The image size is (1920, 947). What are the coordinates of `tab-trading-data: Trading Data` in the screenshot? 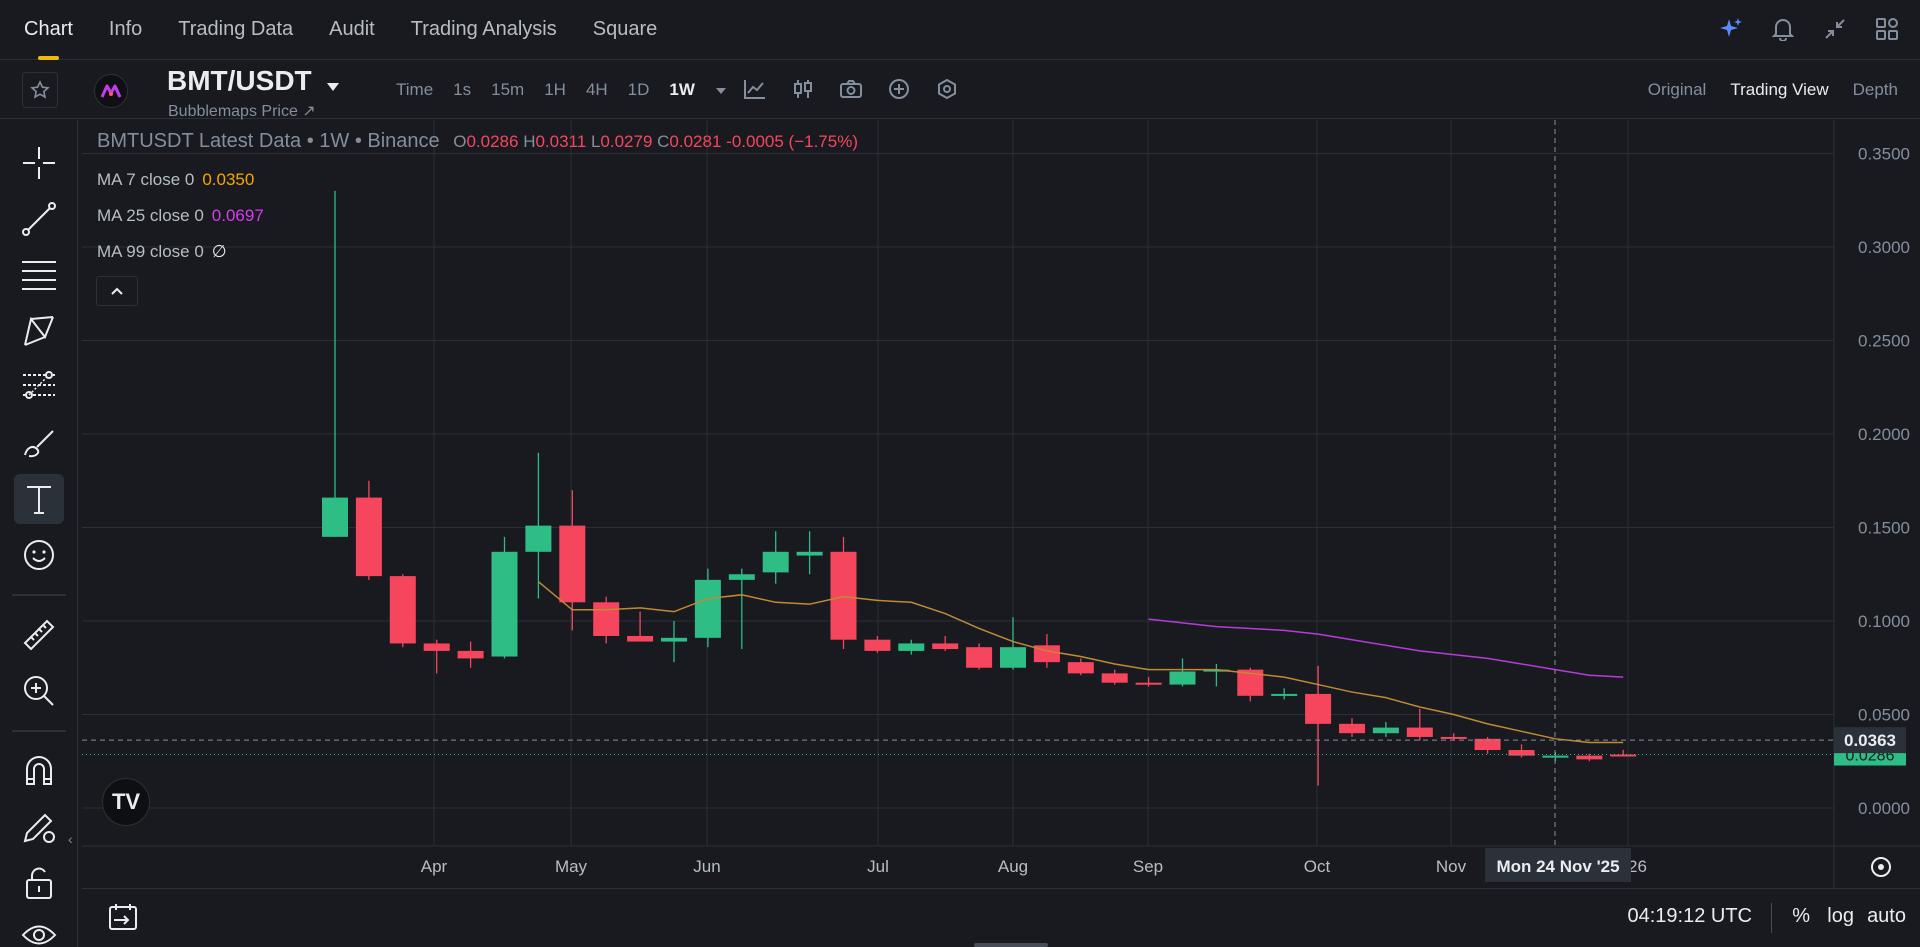 It's located at (236, 28).